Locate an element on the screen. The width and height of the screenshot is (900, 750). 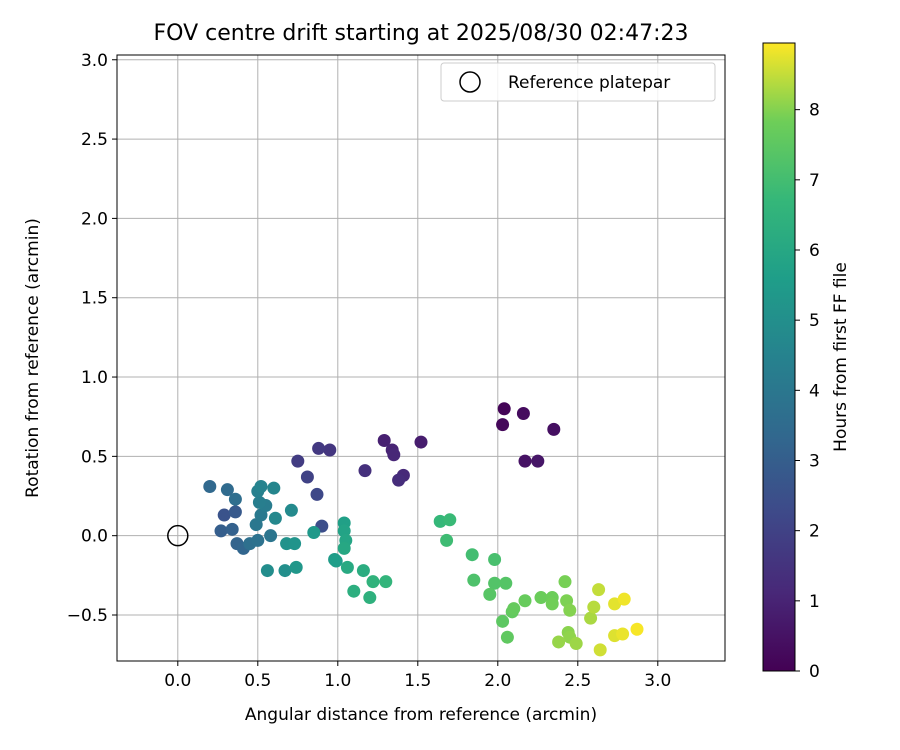
colorbar-tick-label: 6 is located at coordinates (814, 251).